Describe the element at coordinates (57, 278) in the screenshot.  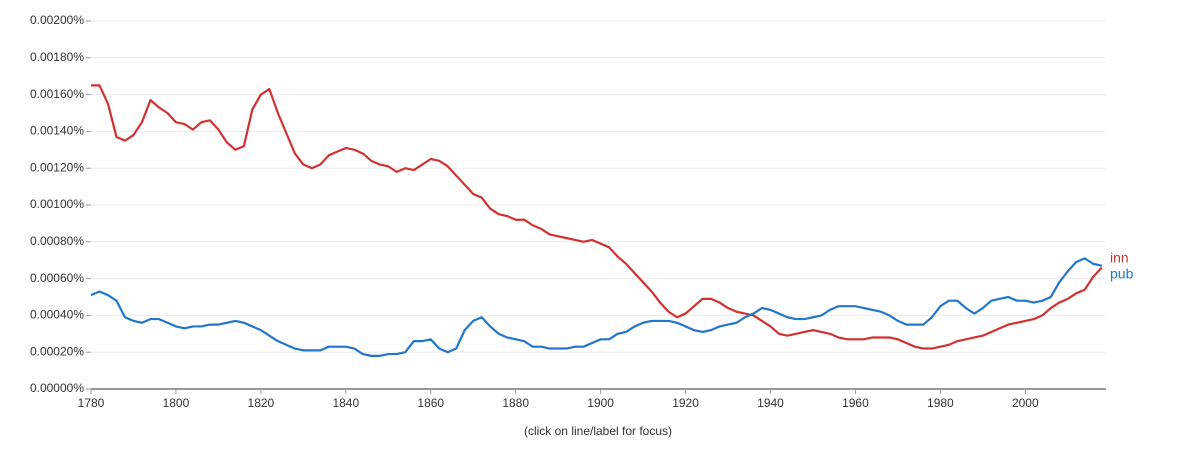
I see `y-tick-label: 0.00060%` at that location.